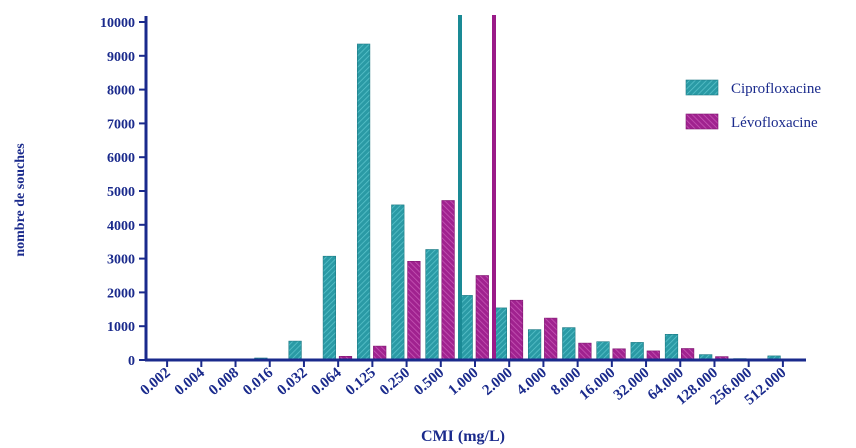 The height and width of the screenshot is (448, 856). I want to click on bar-ciprofloxacine-64.000, so click(671, 347).